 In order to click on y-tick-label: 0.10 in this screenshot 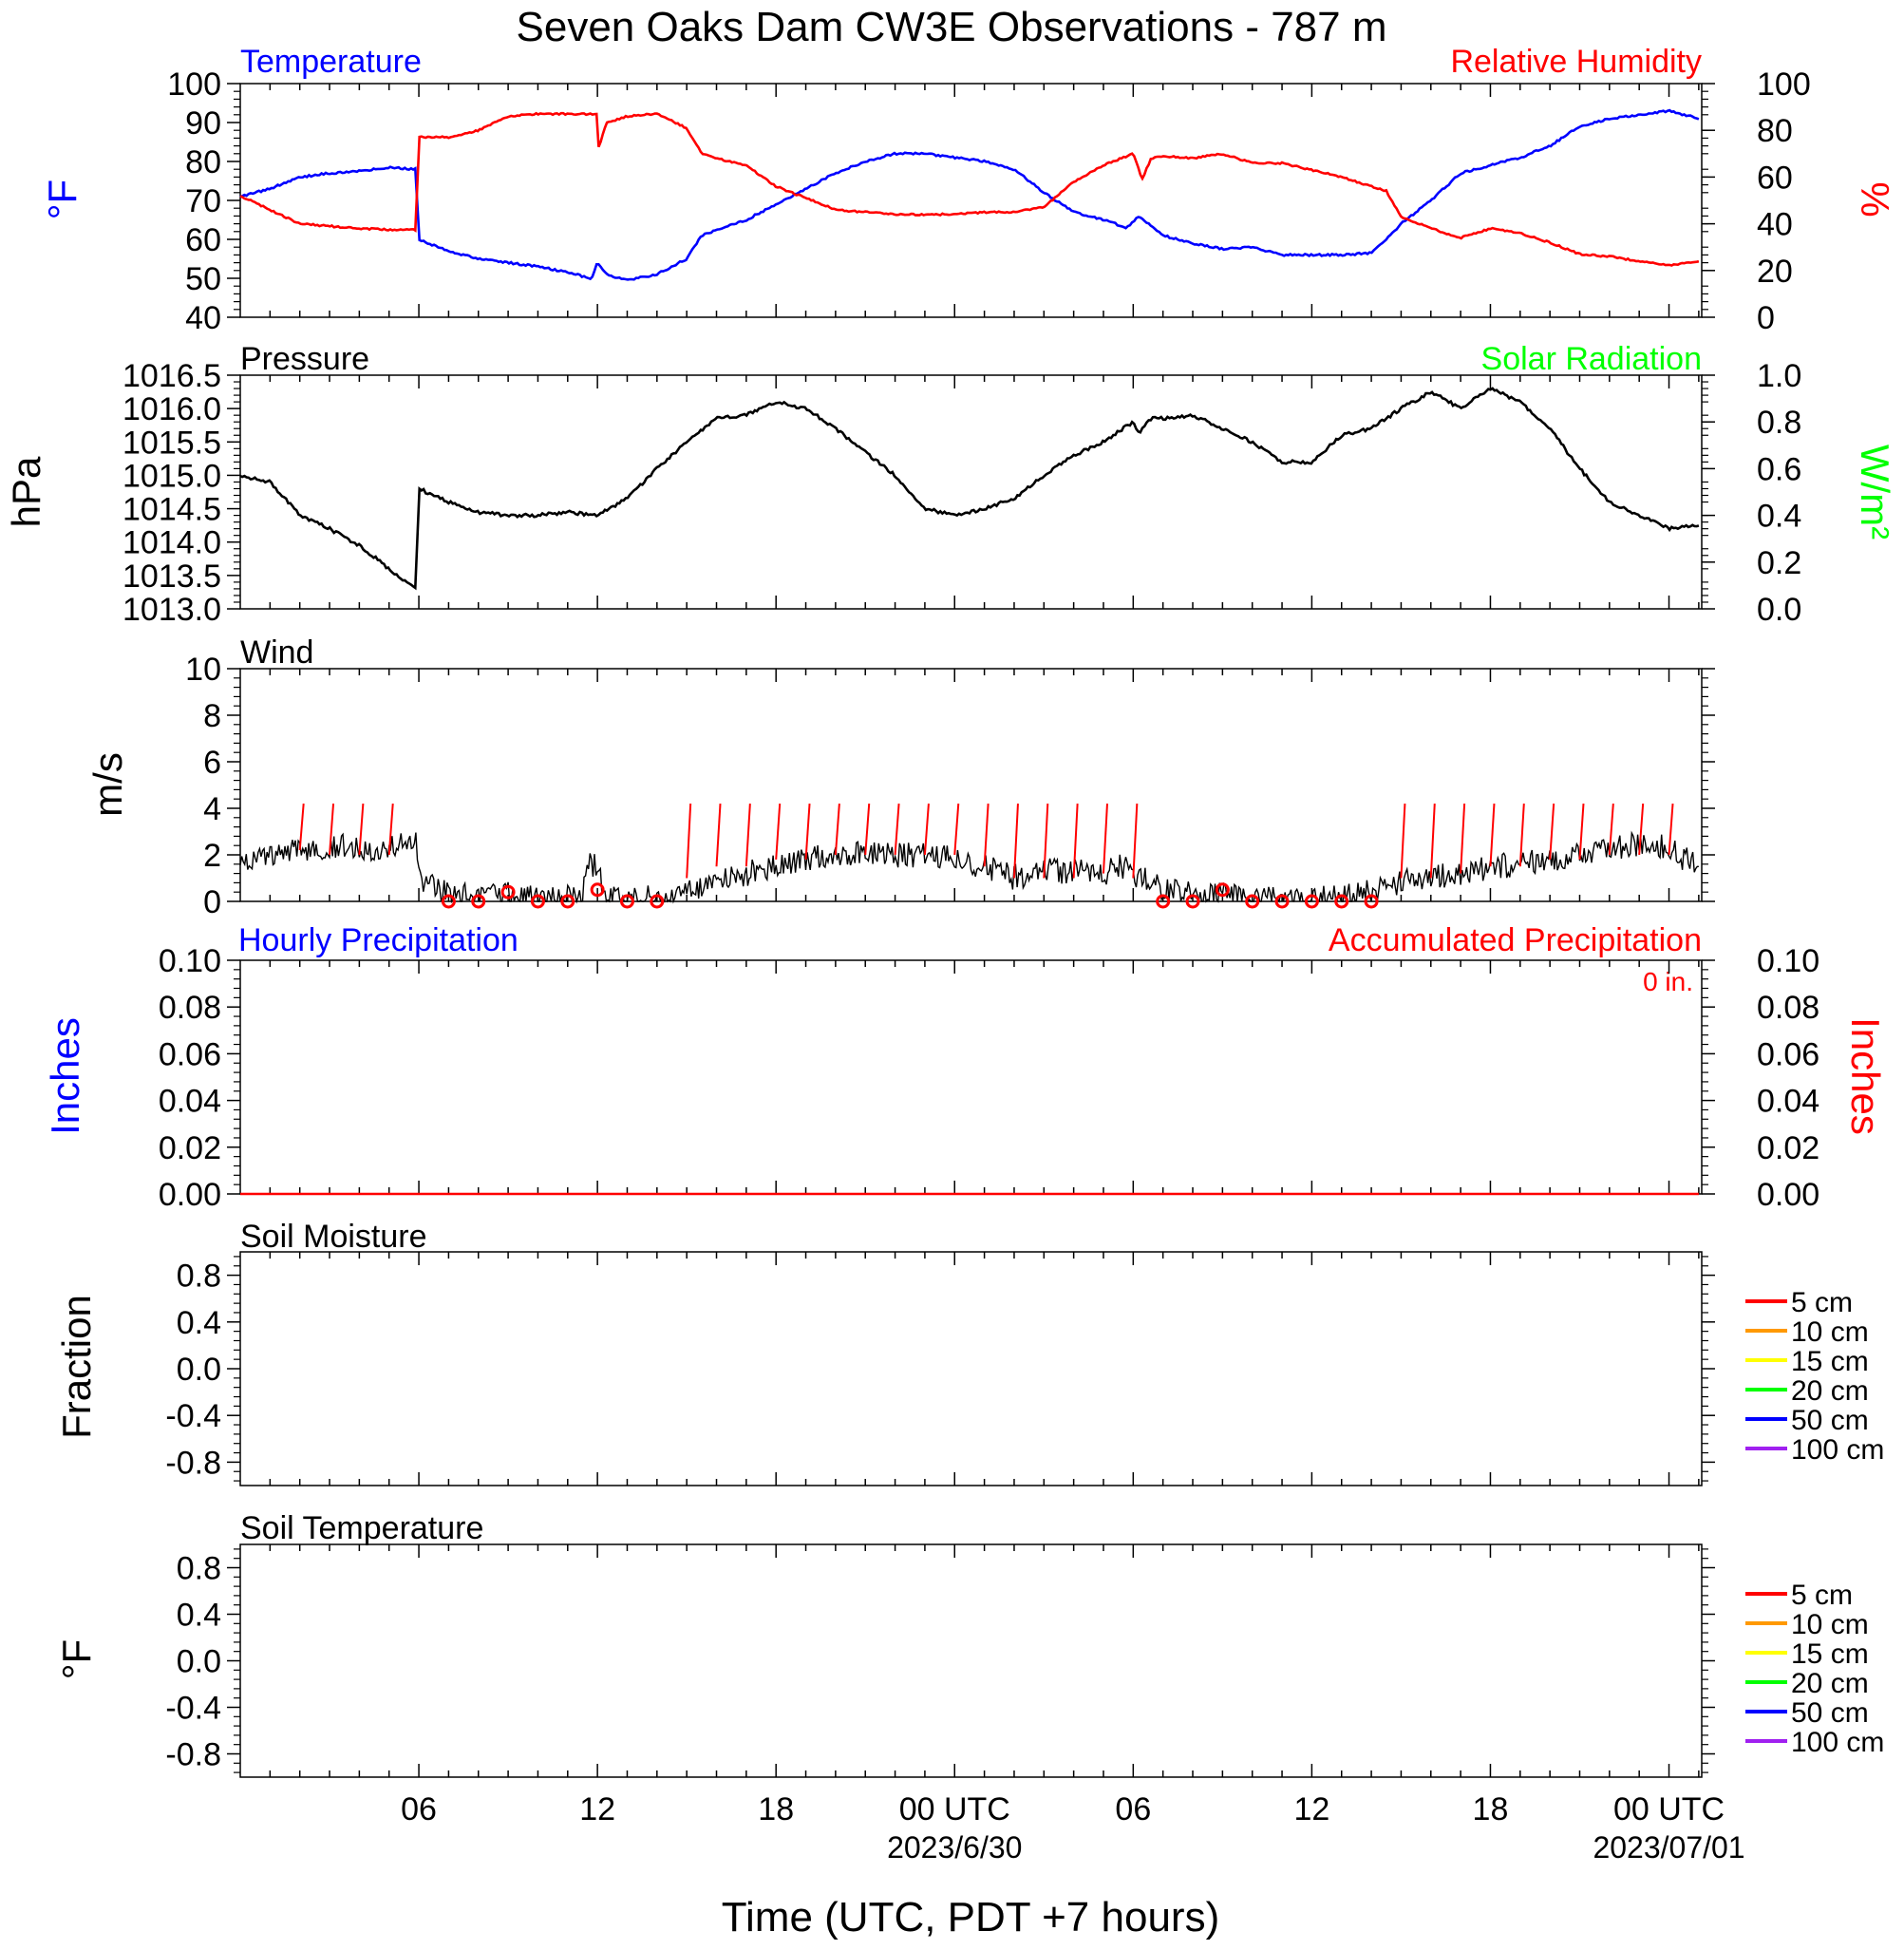, I will do `click(190, 961)`.